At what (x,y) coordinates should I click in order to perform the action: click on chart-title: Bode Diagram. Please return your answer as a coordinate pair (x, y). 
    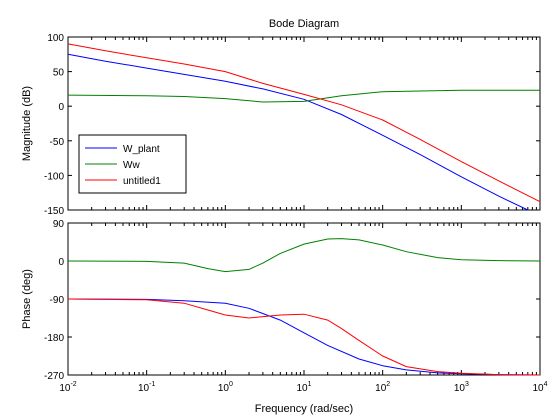
    Looking at the image, I should click on (304, 24).